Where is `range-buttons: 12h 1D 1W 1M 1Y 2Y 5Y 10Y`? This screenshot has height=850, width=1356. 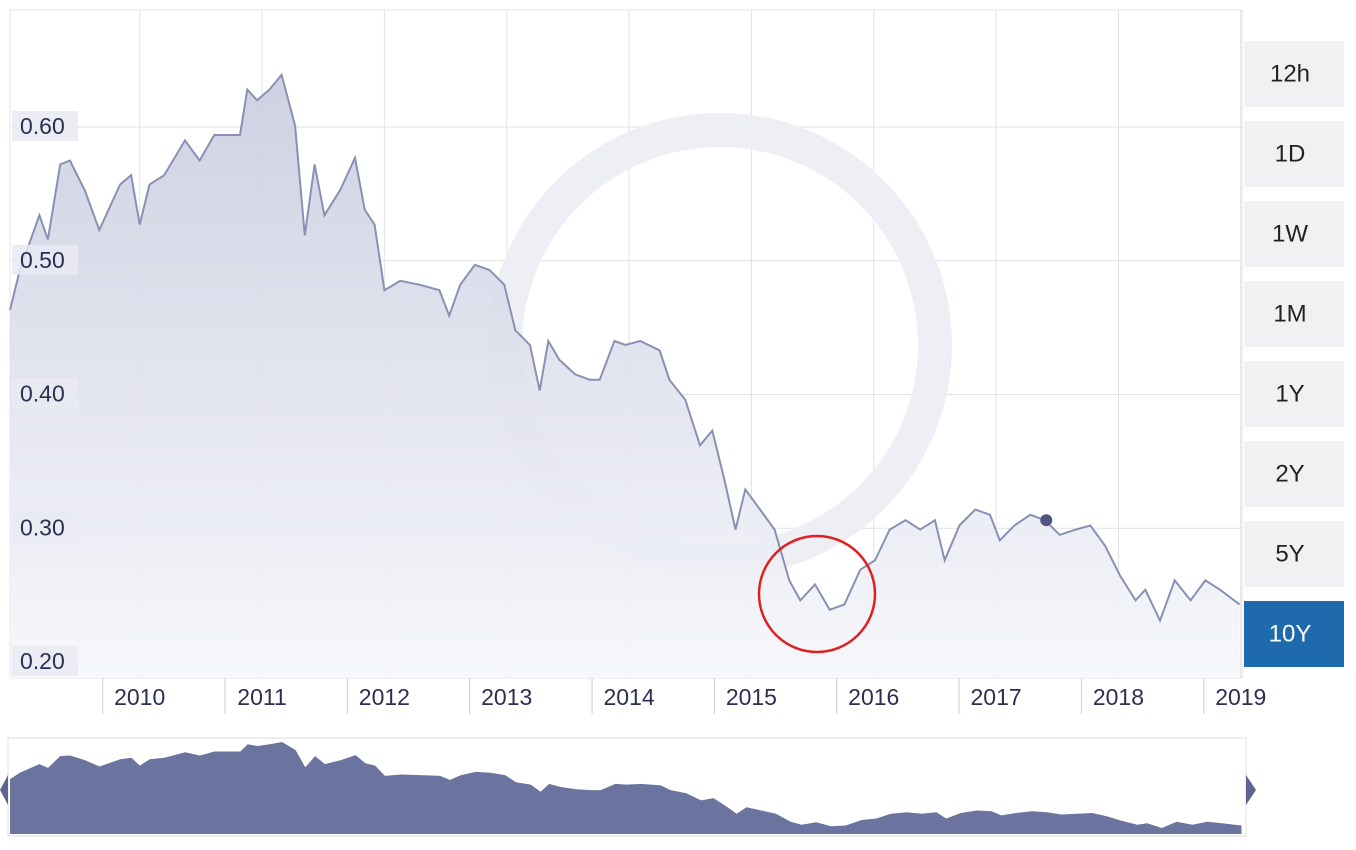
range-buttons: 12h 1D 1W 1M 1Y 2Y 5Y 10Y is located at coordinates (1294, 354).